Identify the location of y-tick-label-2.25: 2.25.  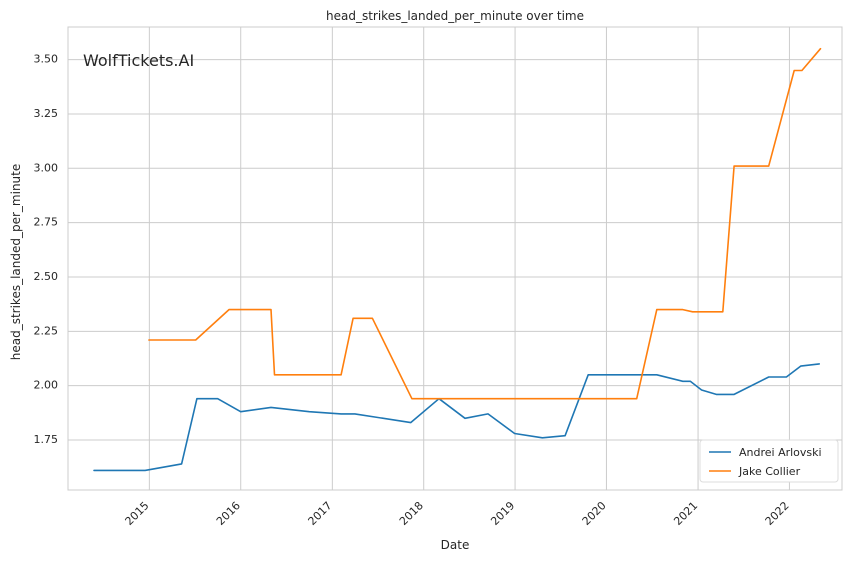
(46, 330).